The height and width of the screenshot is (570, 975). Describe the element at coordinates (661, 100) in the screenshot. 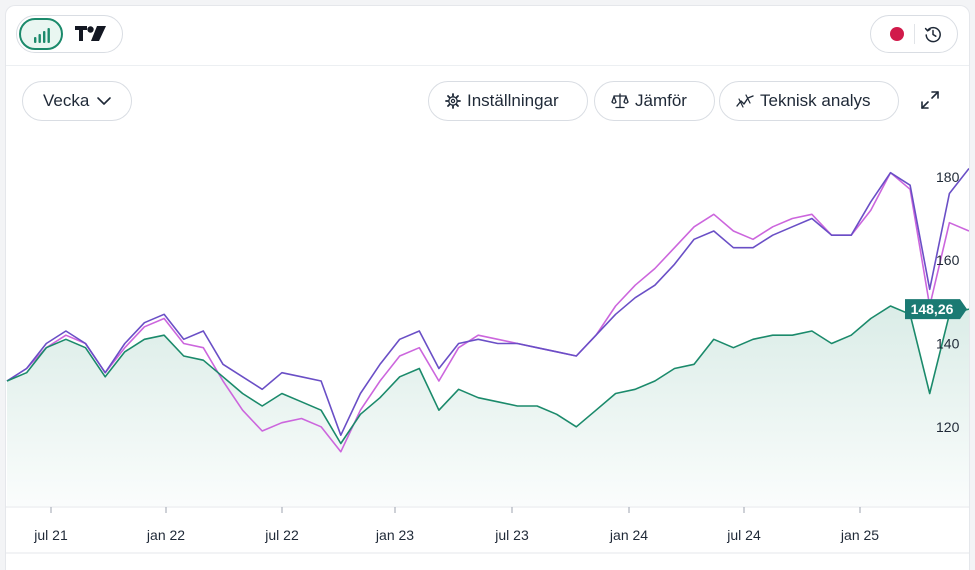

I see `compare-label: Jämför` at that location.